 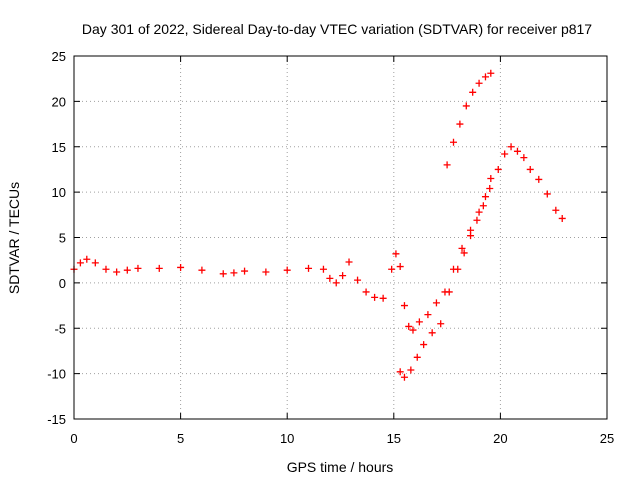 What do you see at coordinates (59, 192) in the screenshot?
I see `y-tick-label: 10` at bounding box center [59, 192].